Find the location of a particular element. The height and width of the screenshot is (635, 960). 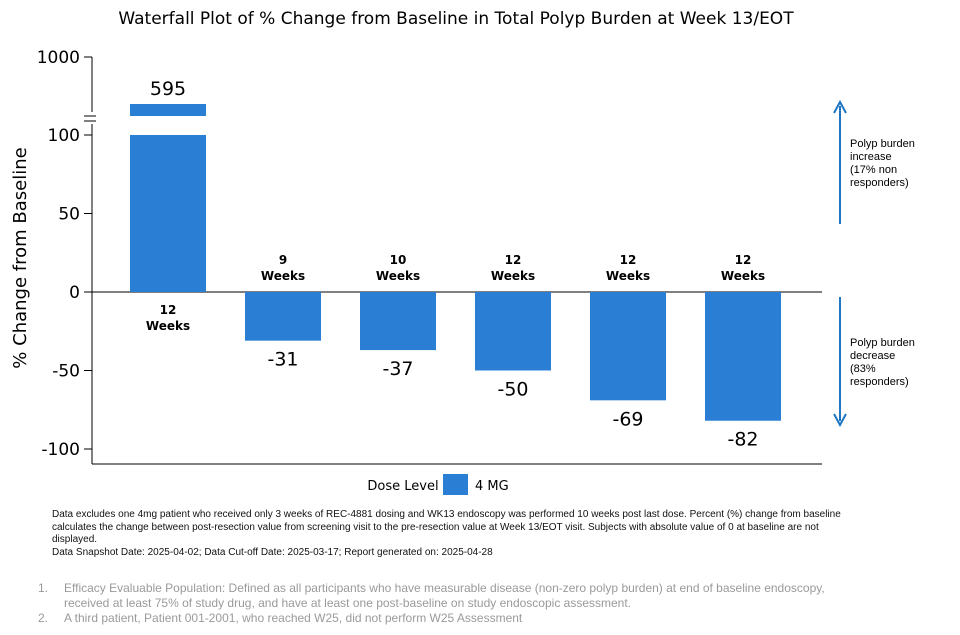

y-tick-label: 0 is located at coordinates (74, 293).